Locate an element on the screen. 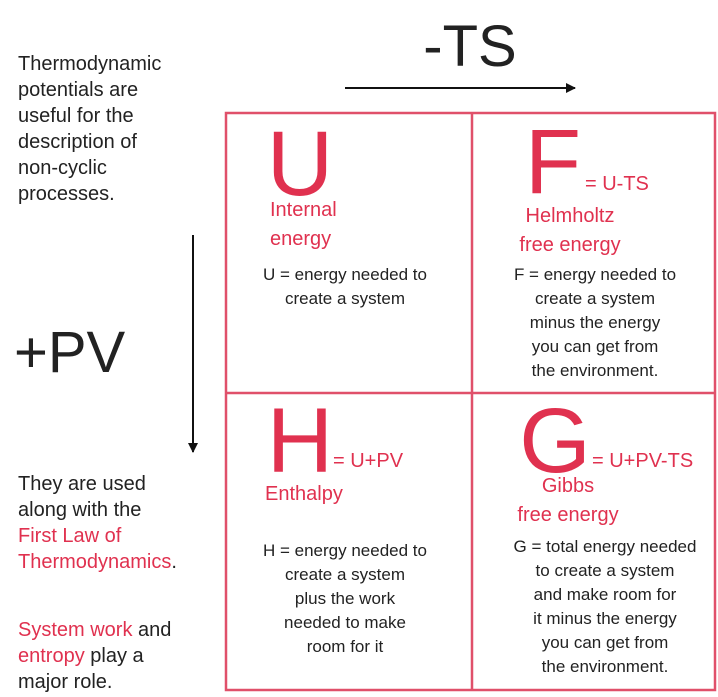 This screenshot has width=718, height=697. note-part: First Law of is located at coordinates (70, 536).